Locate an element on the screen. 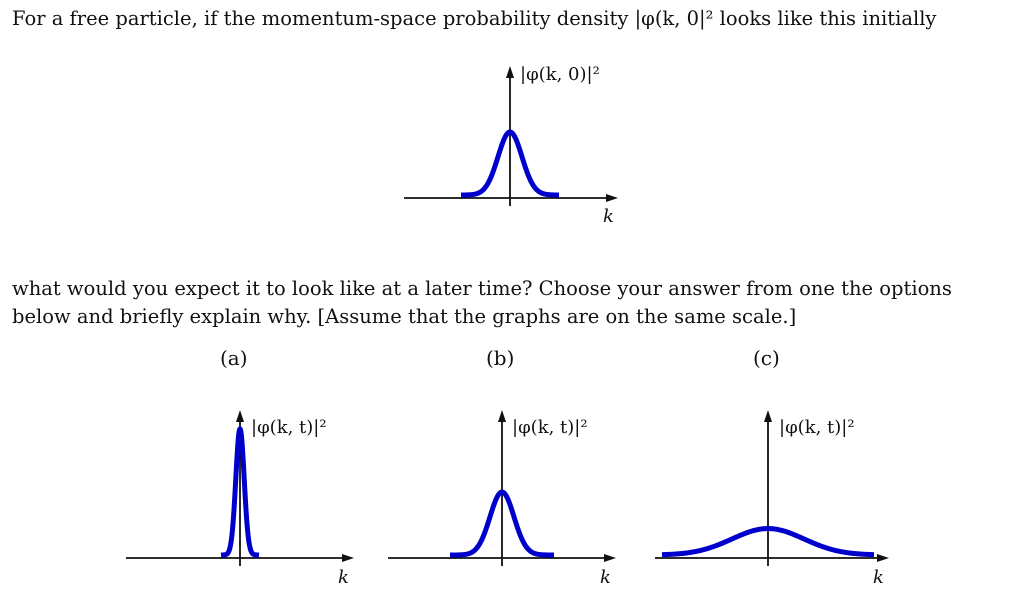 This screenshot has height=604, width=1021. initial-xlabel: k is located at coordinates (608, 216).